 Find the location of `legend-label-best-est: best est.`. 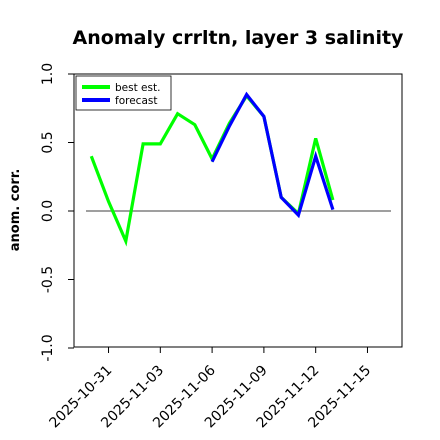

legend-label-best-est: best est. is located at coordinates (137, 88).